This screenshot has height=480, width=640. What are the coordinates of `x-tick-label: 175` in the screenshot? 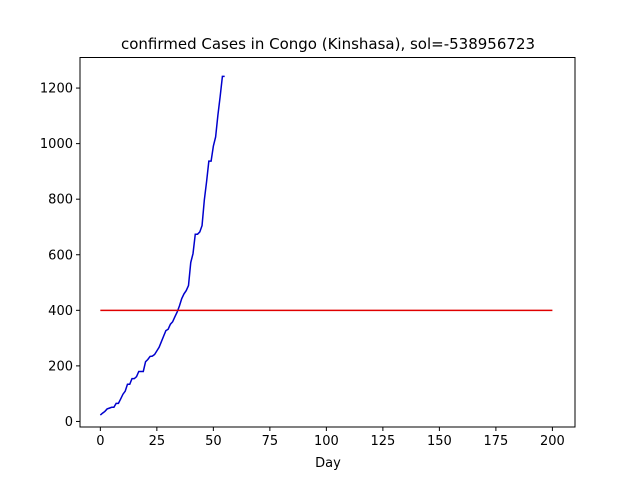 It's located at (495, 441).